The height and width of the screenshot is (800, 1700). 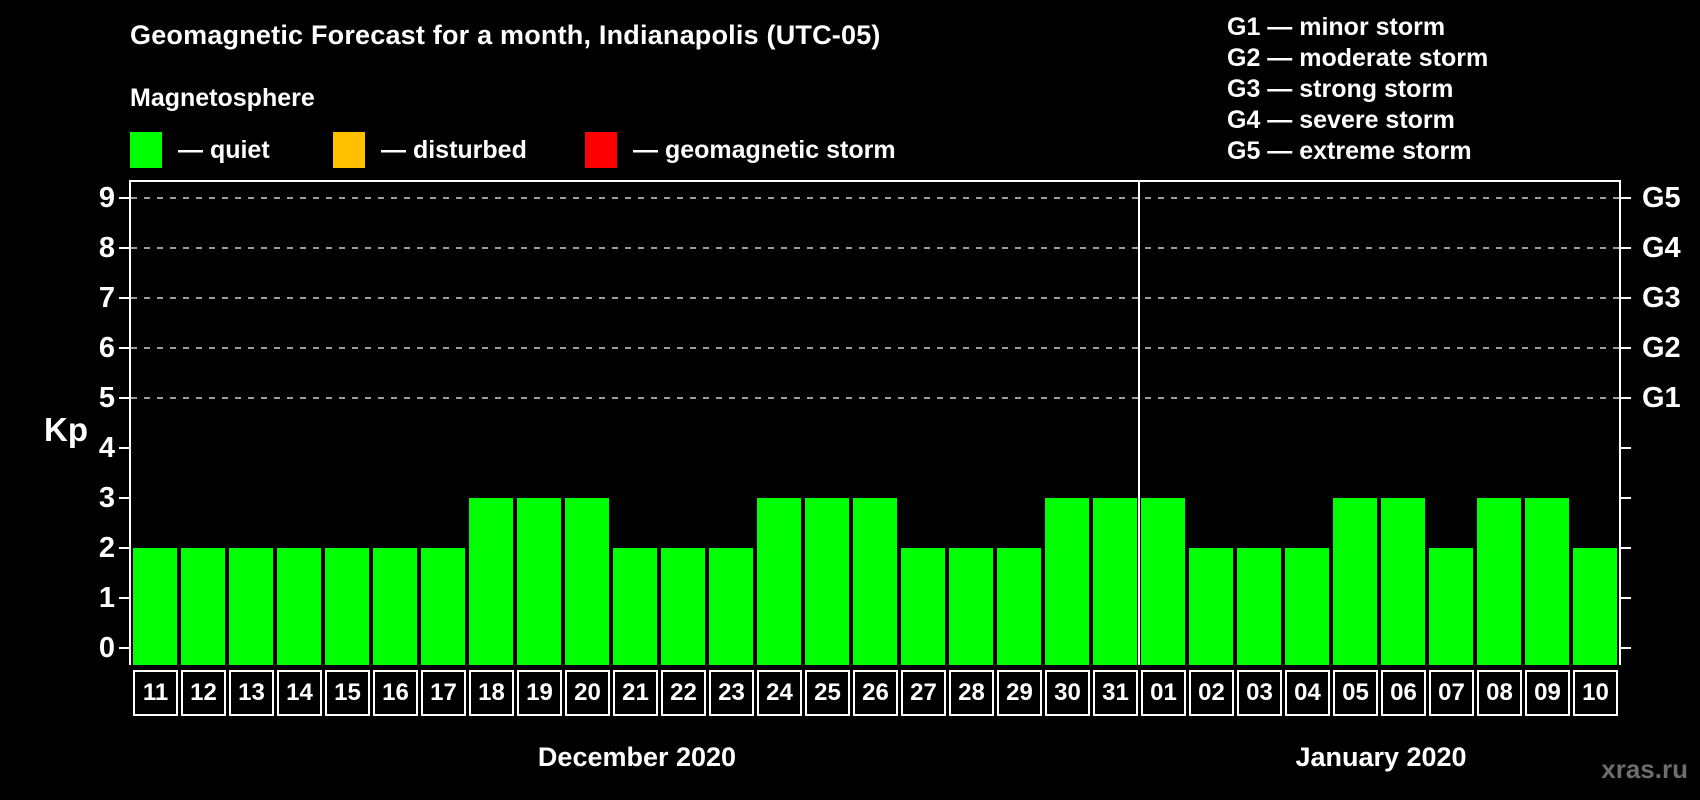 What do you see at coordinates (827, 693) in the screenshot?
I see `x-axis-day-label: 25` at bounding box center [827, 693].